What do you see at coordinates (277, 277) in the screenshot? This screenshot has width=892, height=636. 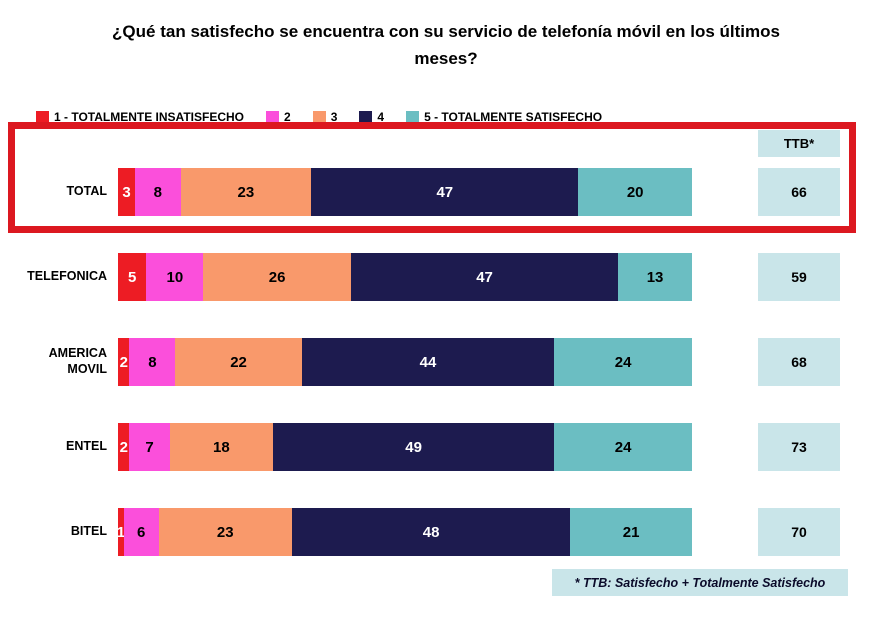 I see `bar-segment: 26` at bounding box center [277, 277].